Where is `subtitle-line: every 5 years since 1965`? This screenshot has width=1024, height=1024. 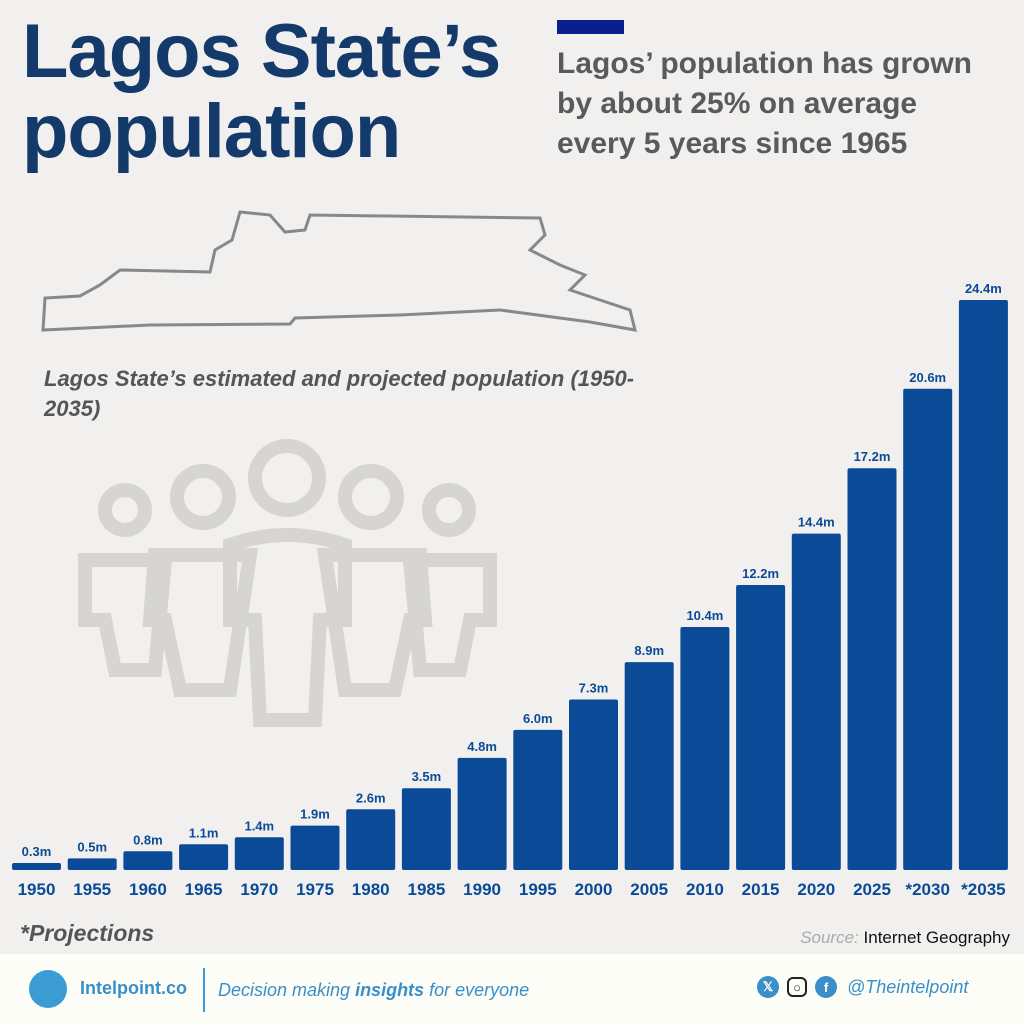 subtitle-line: every 5 years since 1965 is located at coordinates (732, 143).